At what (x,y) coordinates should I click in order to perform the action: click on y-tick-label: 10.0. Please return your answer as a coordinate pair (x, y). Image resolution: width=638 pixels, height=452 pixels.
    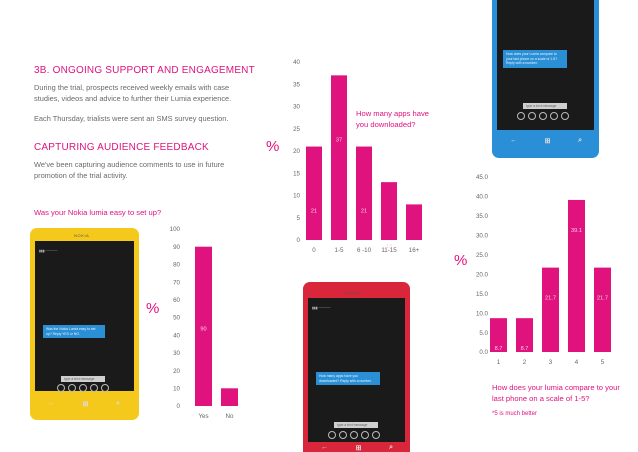
    Looking at the image, I should click on (482, 313).